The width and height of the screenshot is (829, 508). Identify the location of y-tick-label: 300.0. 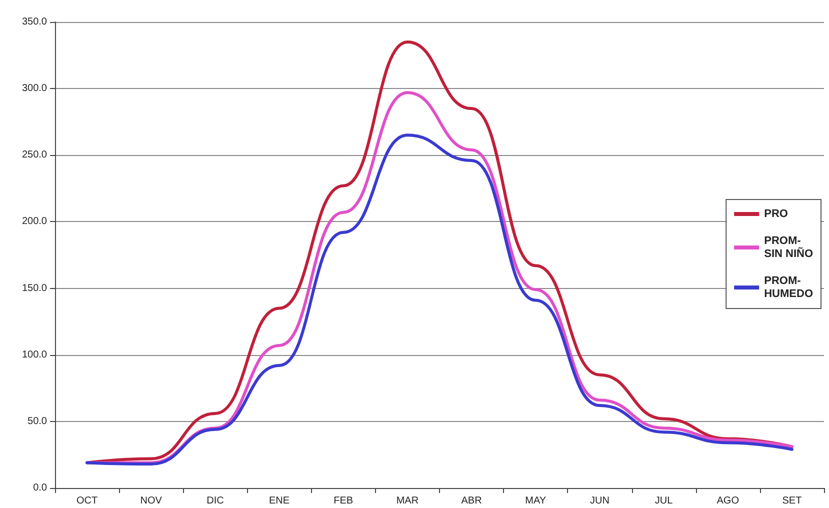
(35, 88).